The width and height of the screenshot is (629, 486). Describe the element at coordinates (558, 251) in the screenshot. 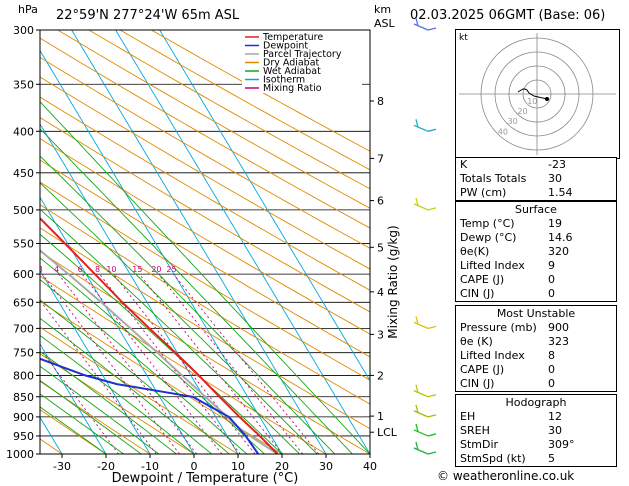

I see `row-value: 320` at that location.